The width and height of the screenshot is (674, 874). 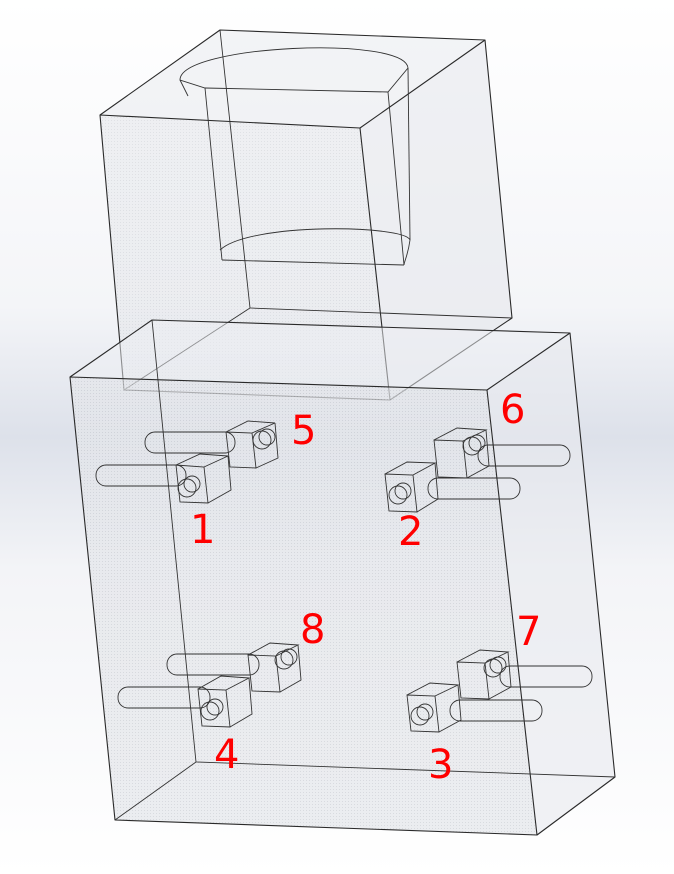 I want to click on label-7: 7, so click(x=528, y=632).